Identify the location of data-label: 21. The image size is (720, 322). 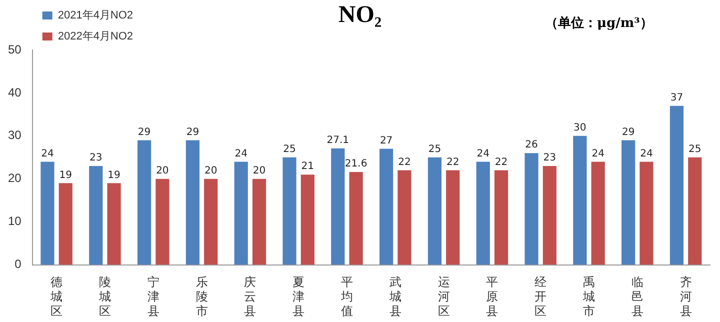
(307, 166).